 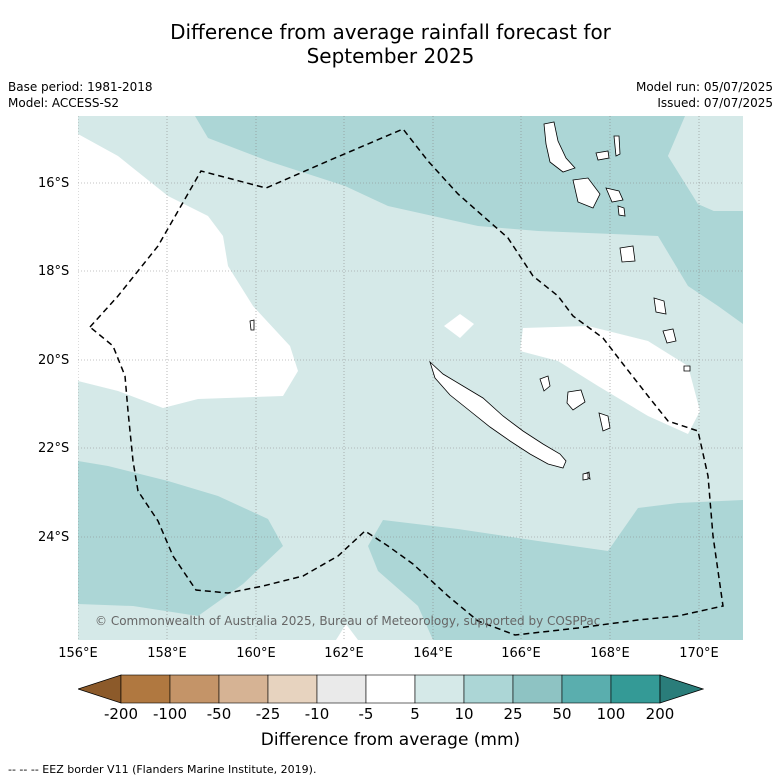 I want to click on colorbar-tick: 200, so click(x=660, y=714).